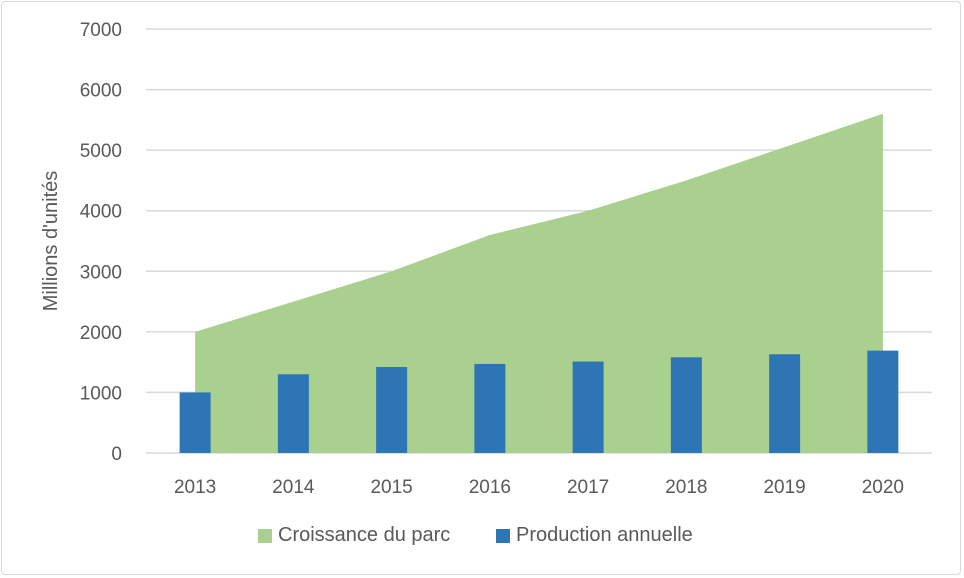 Image resolution: width=964 pixels, height=578 pixels. I want to click on y-tick-label: 4000, so click(101, 212).